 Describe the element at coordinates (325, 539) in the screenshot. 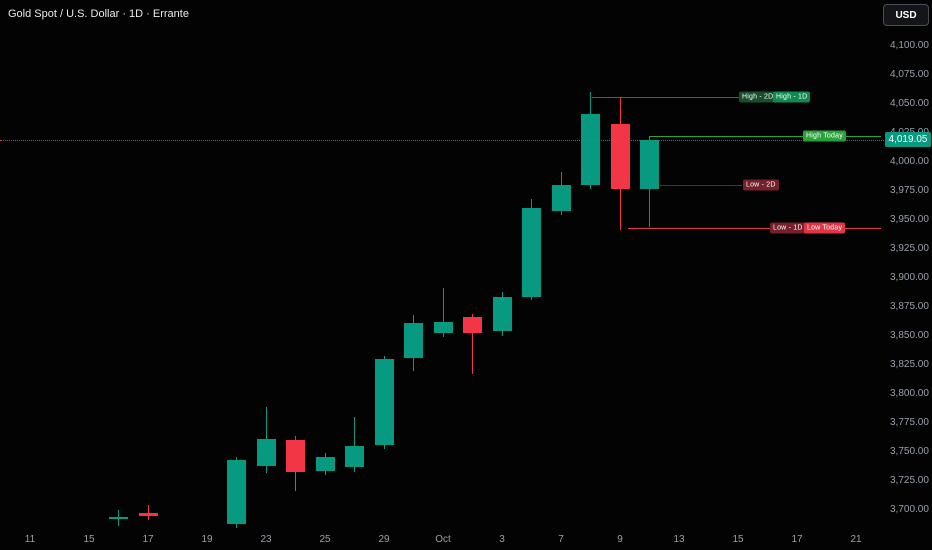

I see `time-axis-label: 25` at that location.